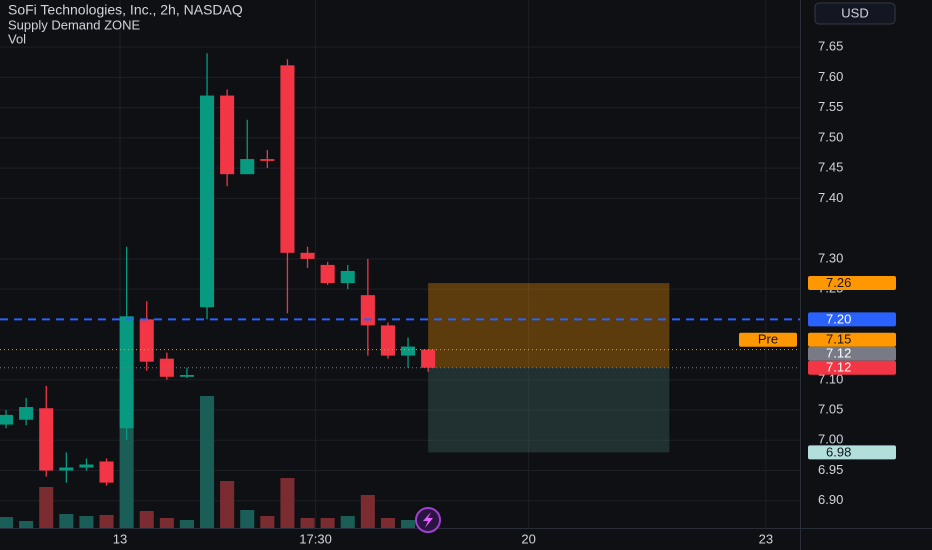  Describe the element at coordinates (315, 538) in the screenshot. I see `x-tick-label: 17:30` at that location.